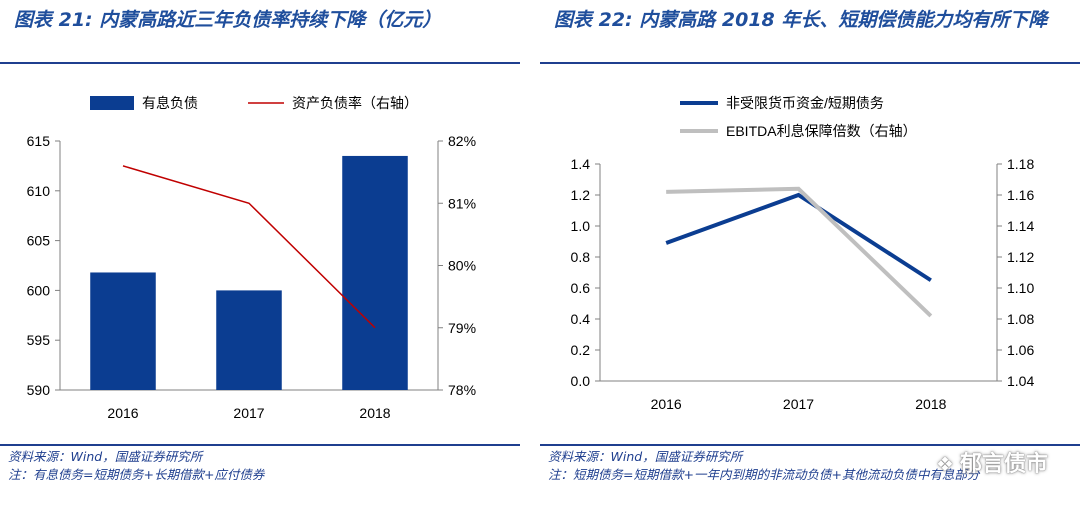  Describe the element at coordinates (462, 328) in the screenshot. I see `y2-tick-label: 79%` at that location.